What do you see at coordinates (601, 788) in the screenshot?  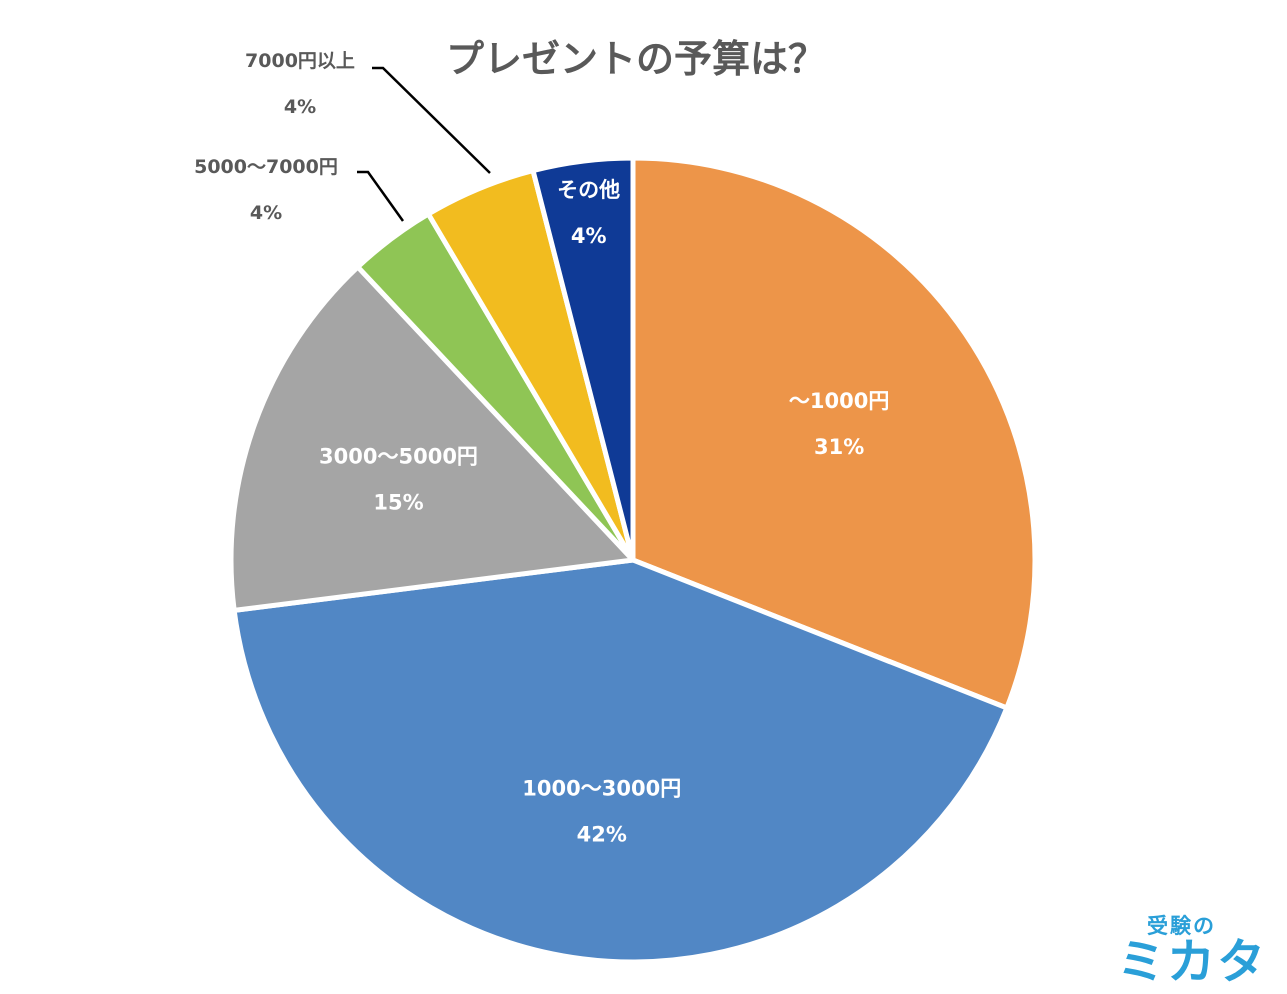 I see `slice-label: 1000〜3000円` at bounding box center [601, 788].